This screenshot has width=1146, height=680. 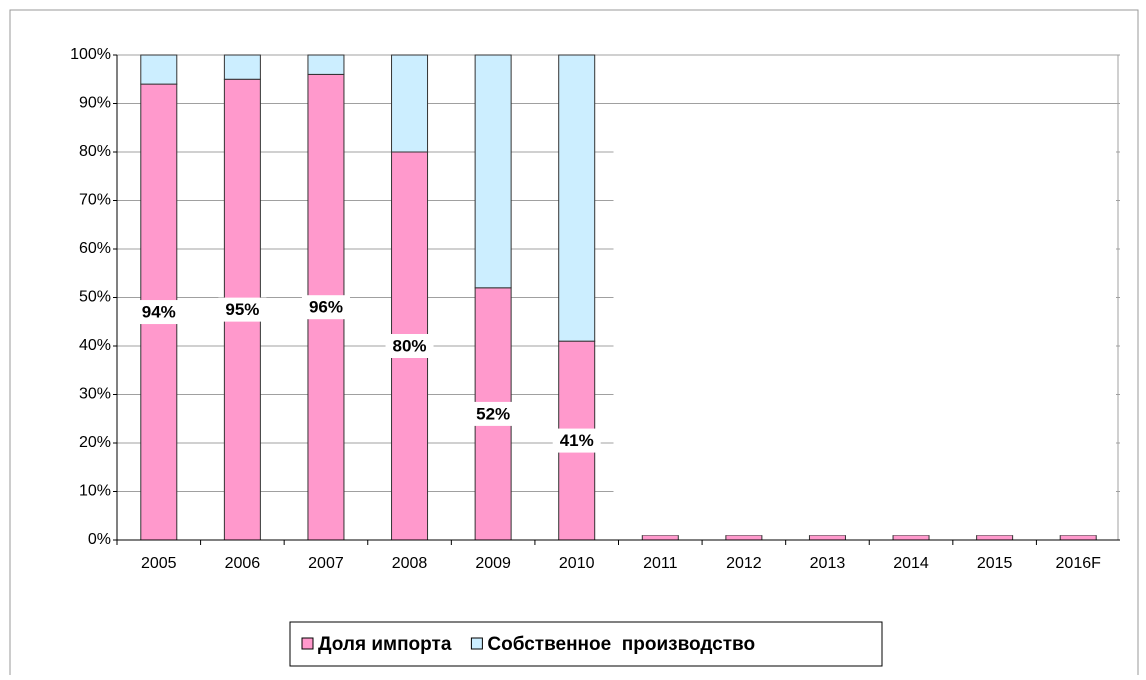 I want to click on data-label: 41%, so click(x=577, y=440).